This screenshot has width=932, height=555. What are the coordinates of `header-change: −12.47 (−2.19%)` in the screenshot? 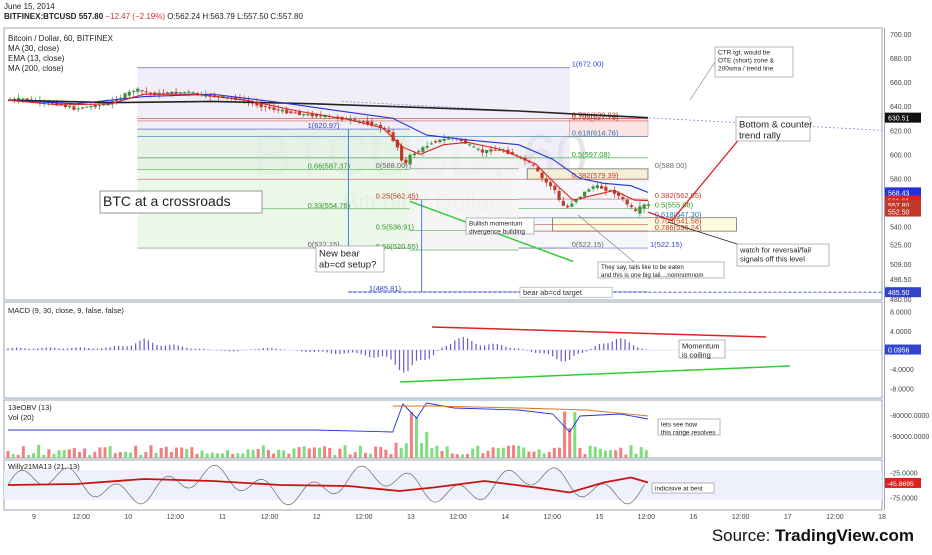 It's located at (135, 16).